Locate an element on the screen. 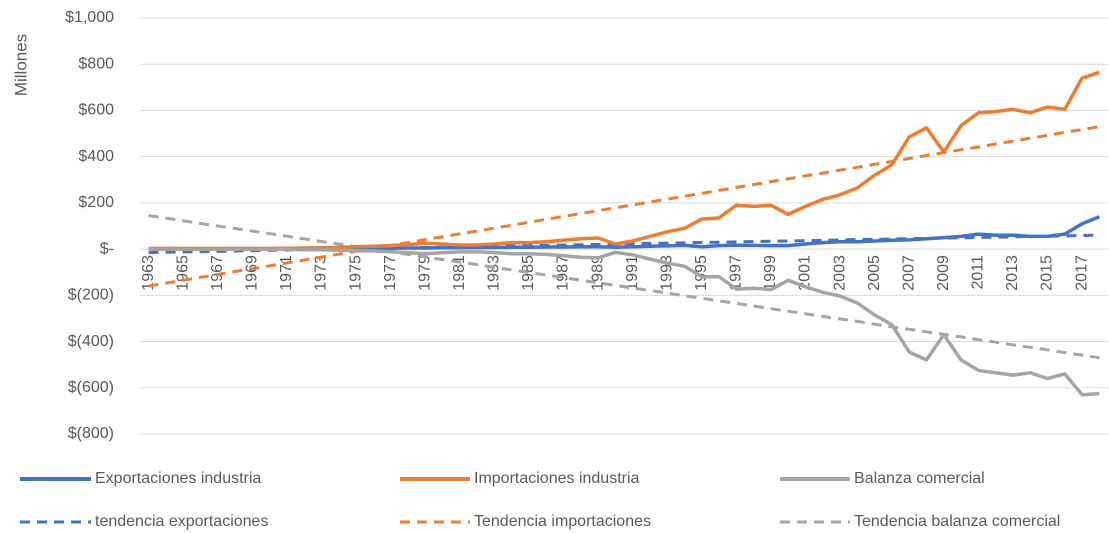  x-tick-label: 1971 is located at coordinates (286, 273).